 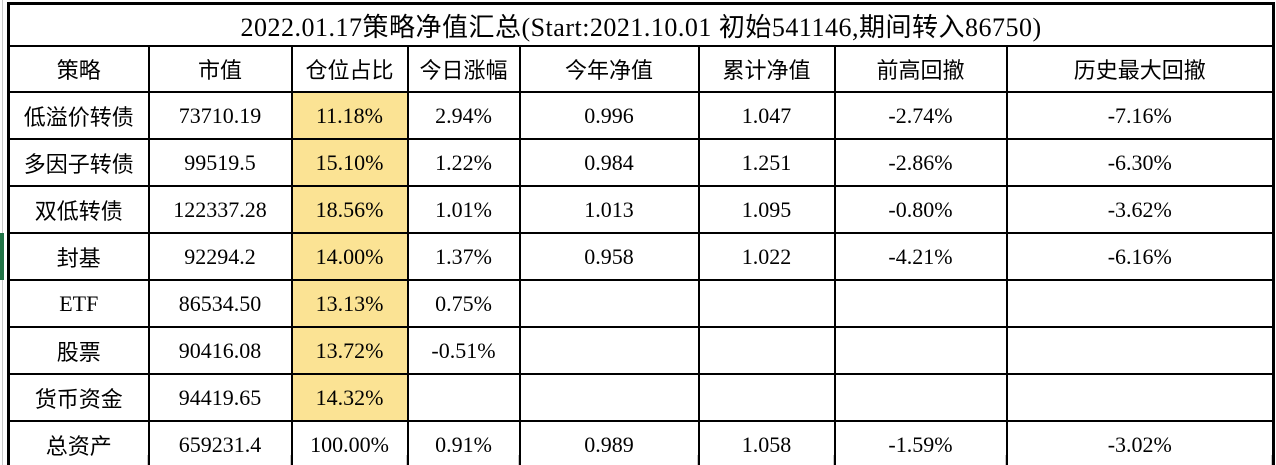 What do you see at coordinates (78, 397) in the screenshot?
I see `strategy-name-cell: 货币资金` at bounding box center [78, 397].